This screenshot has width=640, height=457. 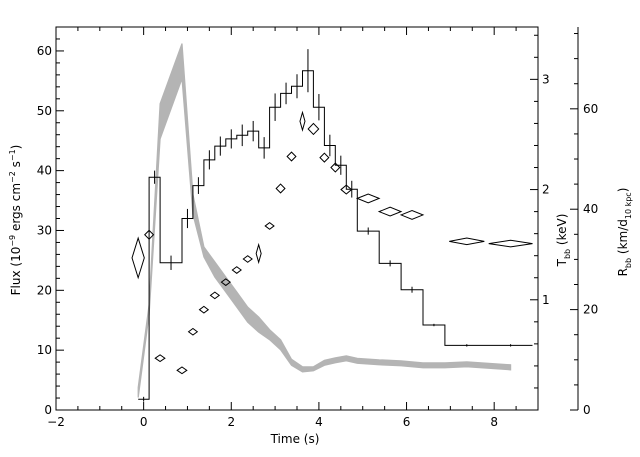 What do you see at coordinates (494, 422) in the screenshot?
I see `x-tick-label: 8` at bounding box center [494, 422].